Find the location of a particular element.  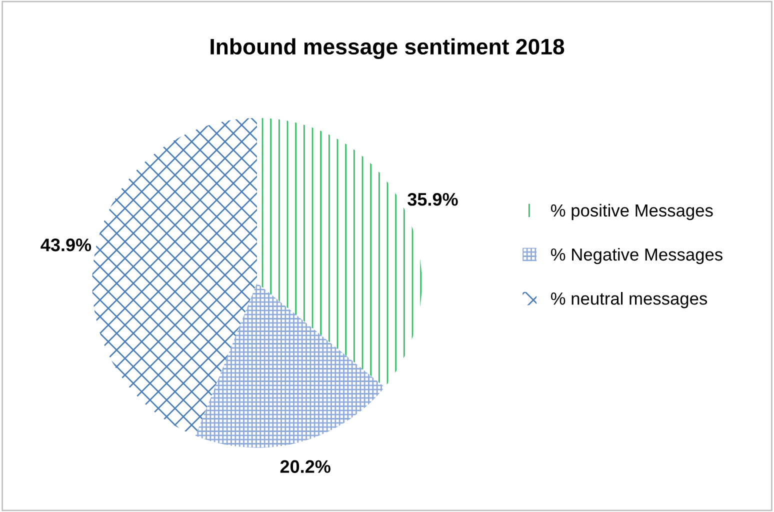

data-label: 35.9% is located at coordinates (433, 199).